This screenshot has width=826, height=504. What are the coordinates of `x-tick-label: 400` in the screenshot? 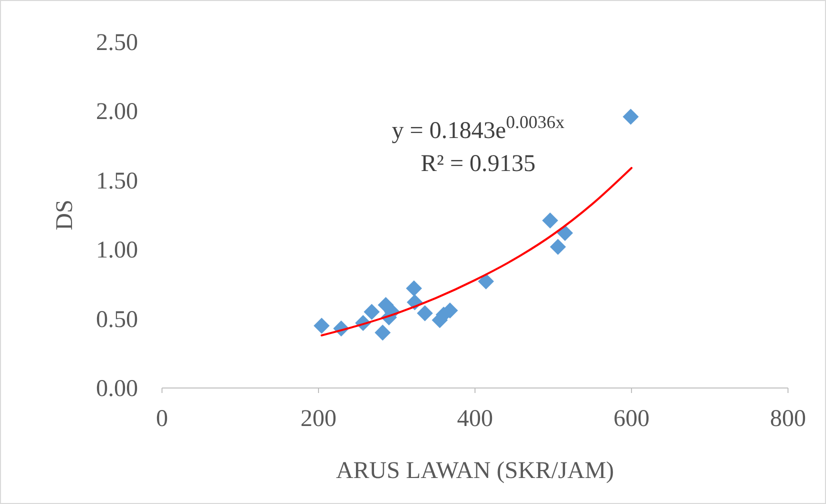 It's located at (475, 419).